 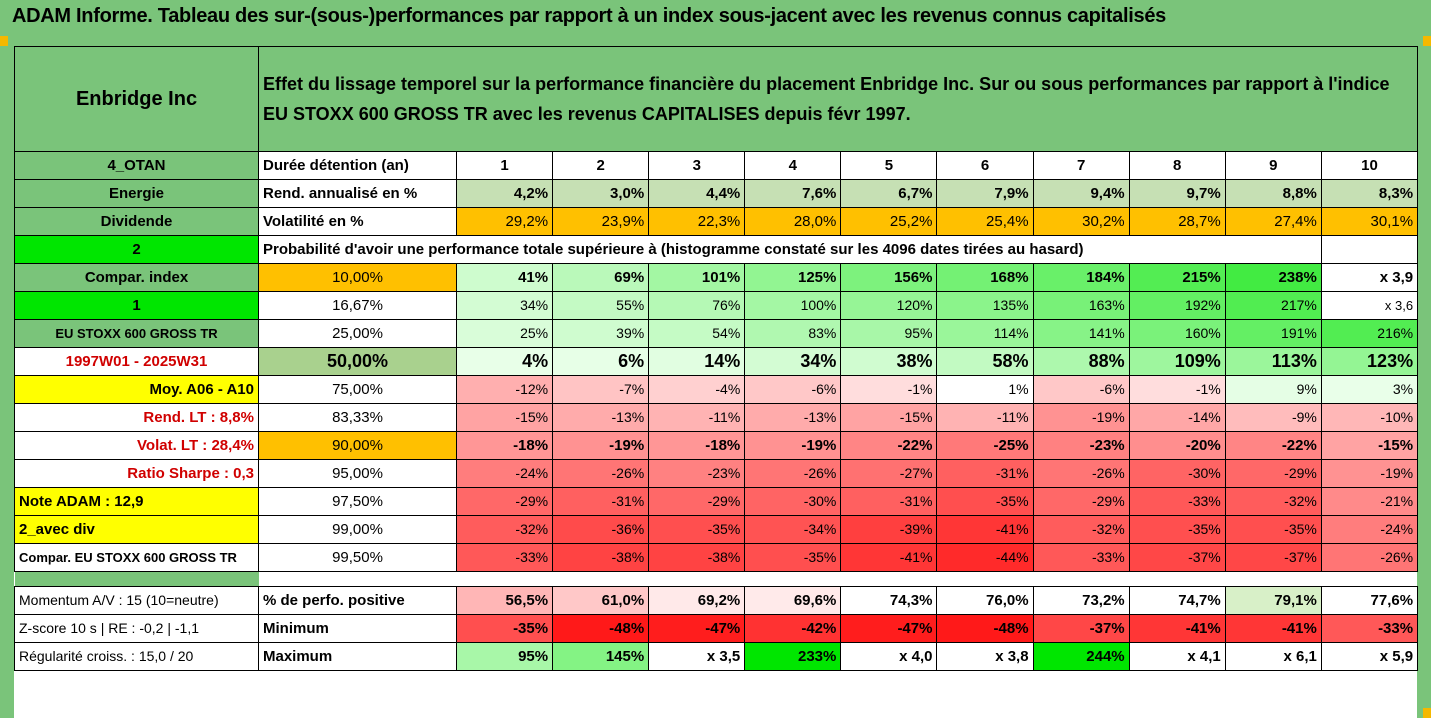 What do you see at coordinates (889, 305) in the screenshot?
I see `quantile-value: 120%` at bounding box center [889, 305].